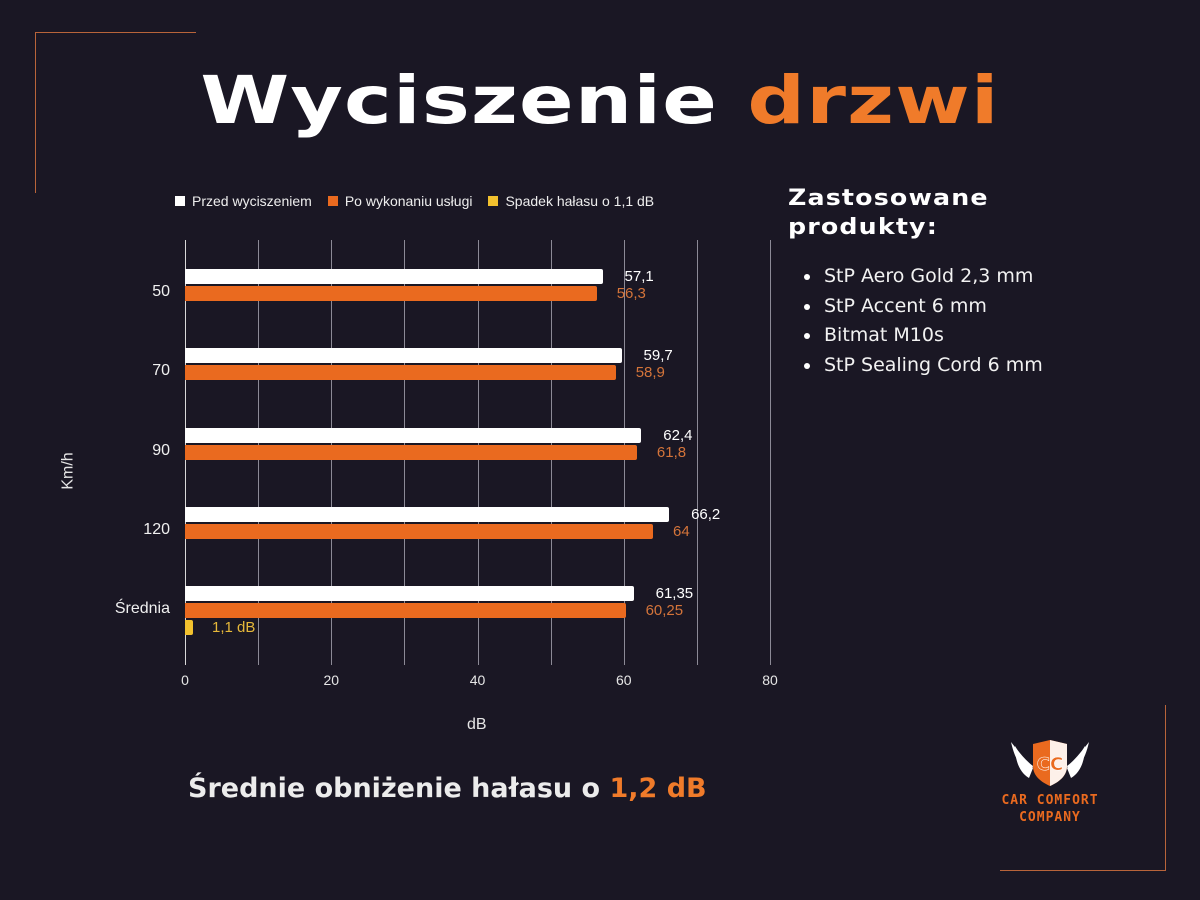  I want to click on title-part-white: Wyciszenie, so click(459, 100).